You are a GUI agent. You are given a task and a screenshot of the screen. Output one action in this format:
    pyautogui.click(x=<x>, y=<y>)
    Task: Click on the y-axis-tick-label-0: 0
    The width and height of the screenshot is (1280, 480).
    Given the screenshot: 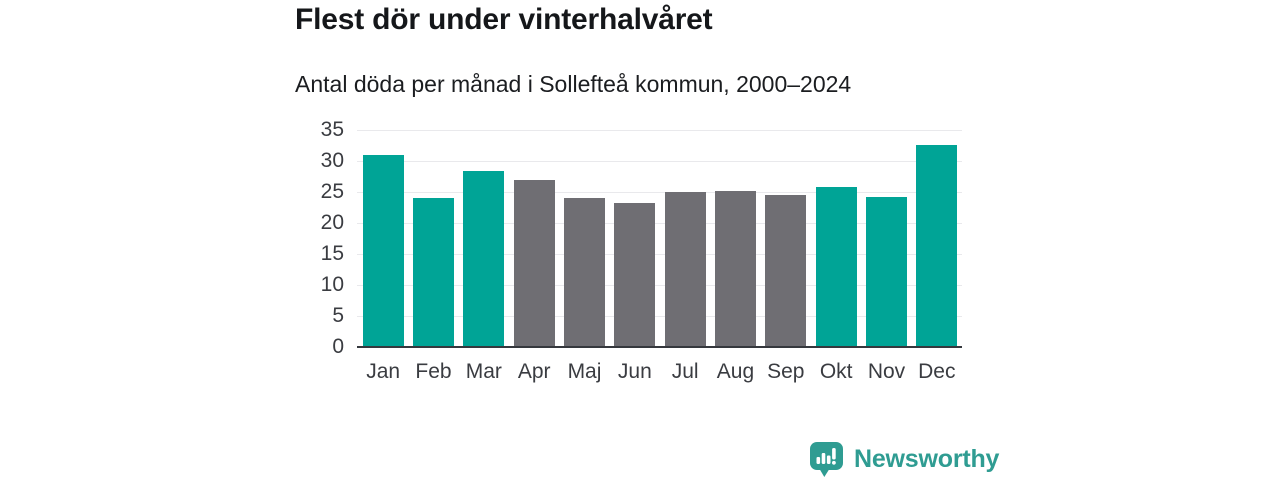 What is the action you would take?
    pyautogui.click(x=338, y=346)
    